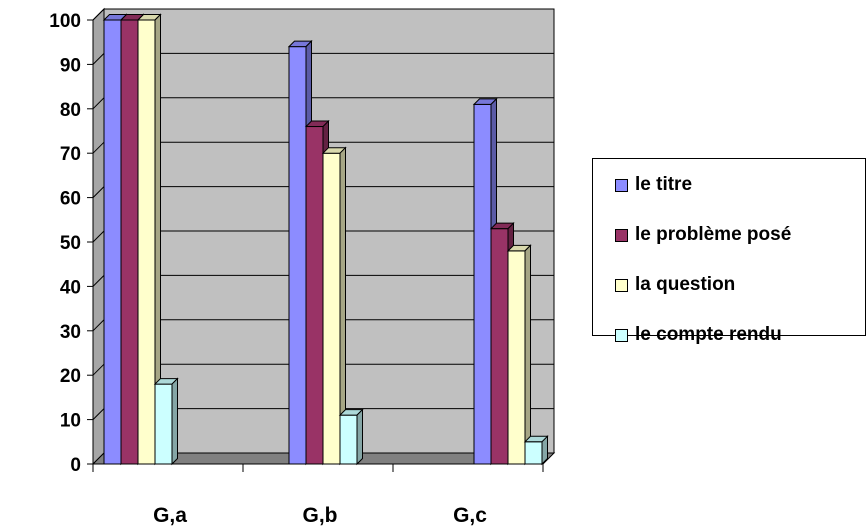 The image size is (866, 531). I want to click on legend-item-le-compte-rendu: le compte rendu, so click(698, 335).